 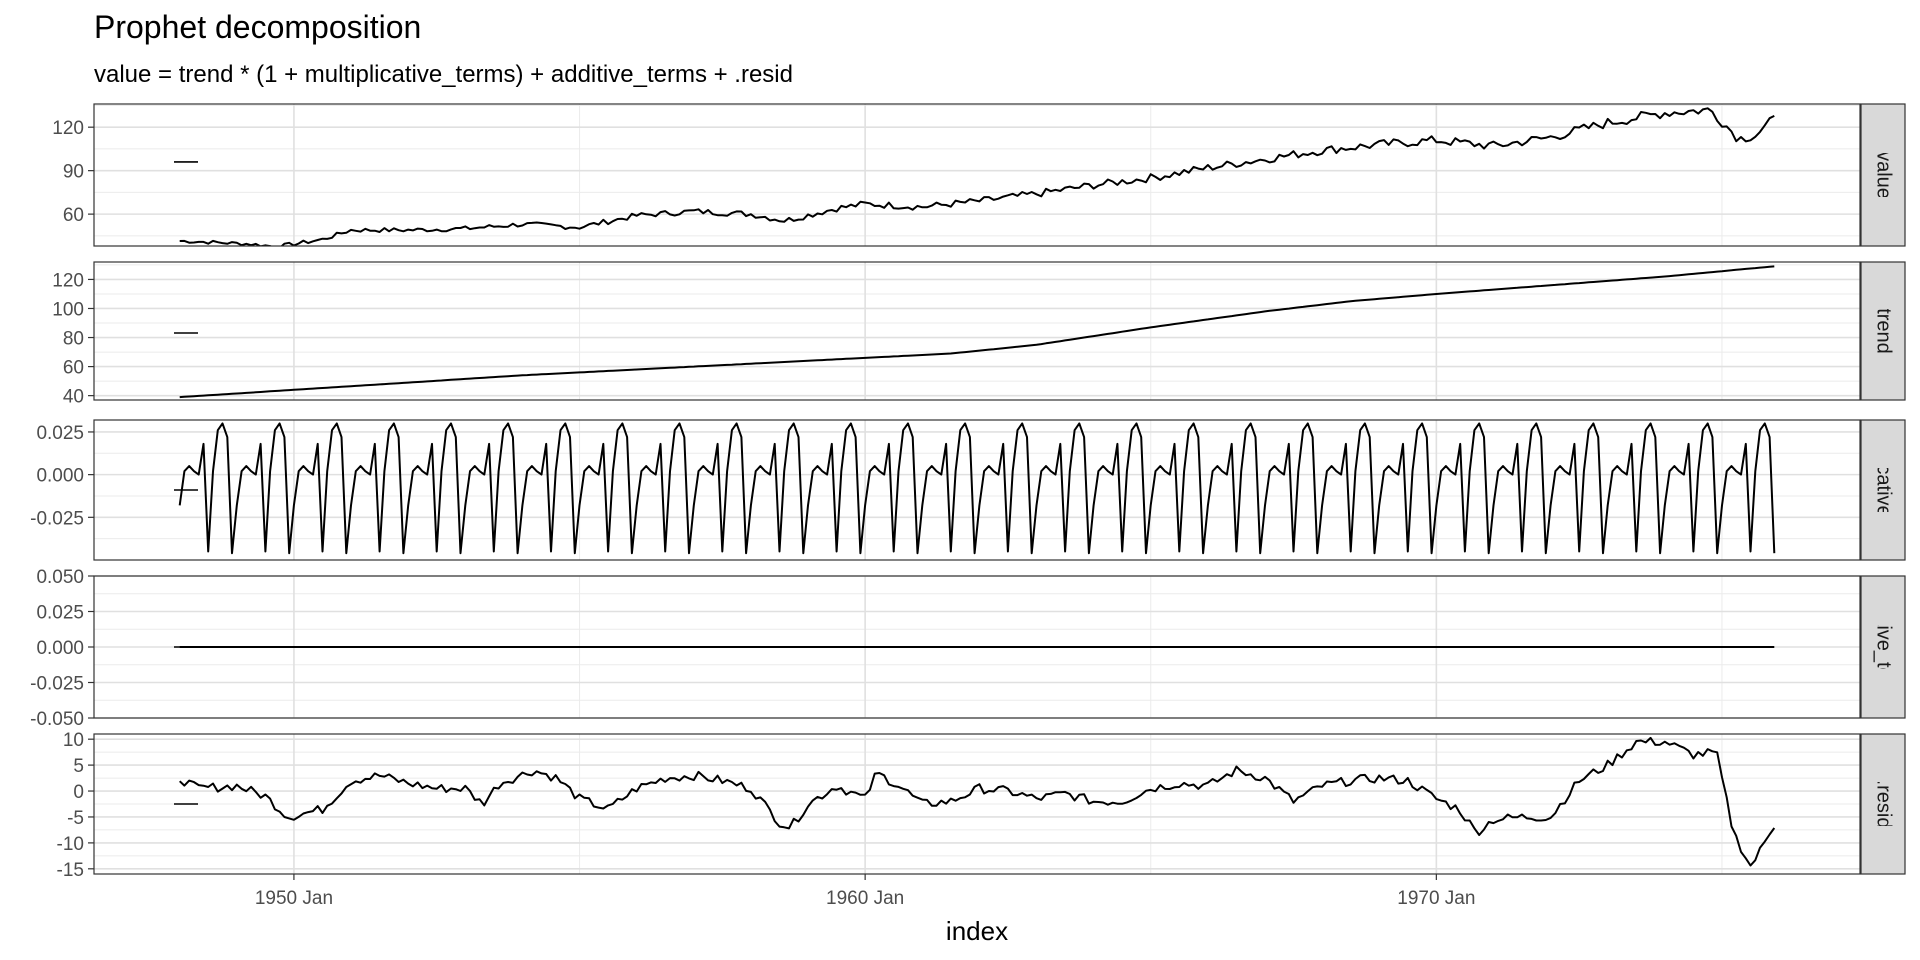 What do you see at coordinates (60, 577) in the screenshot?
I see `tick-label-y: 0.050` at bounding box center [60, 577].